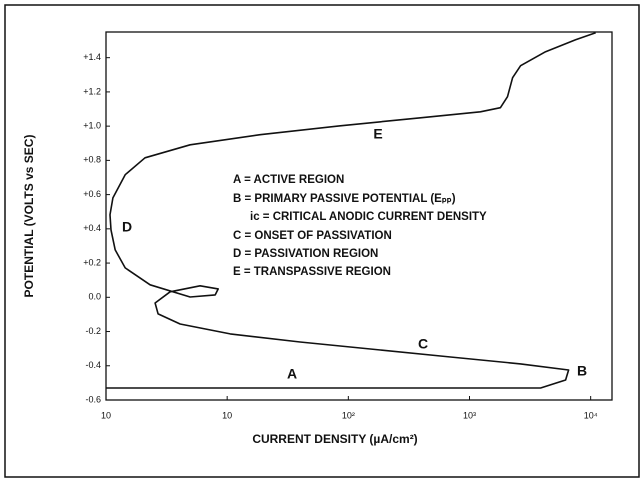  What do you see at coordinates (92, 194) in the screenshot?
I see `y-tick-label: +0.6` at bounding box center [92, 194].